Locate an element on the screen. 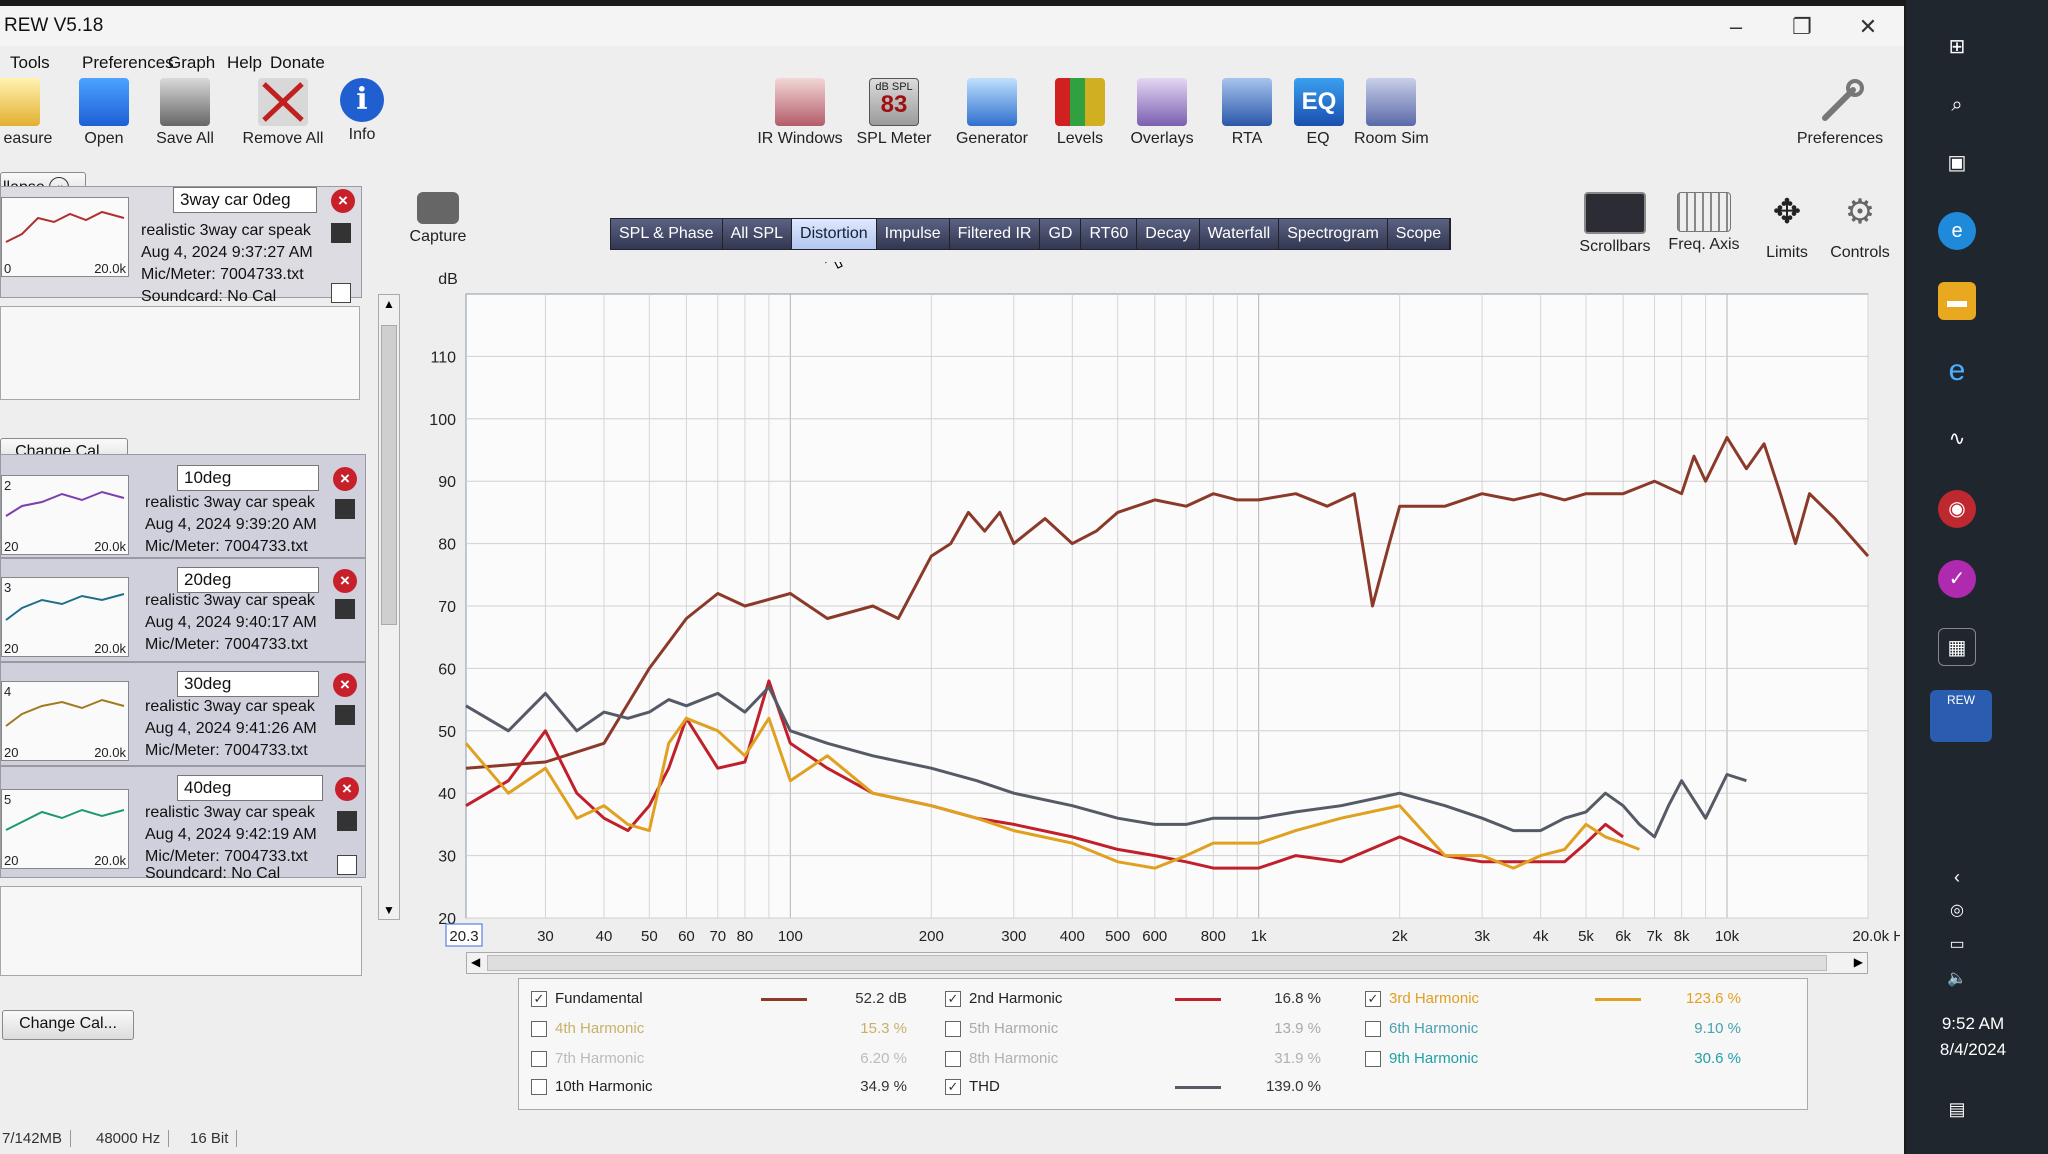  tab-spl-phase: SPL & Phase is located at coordinates (667, 234).